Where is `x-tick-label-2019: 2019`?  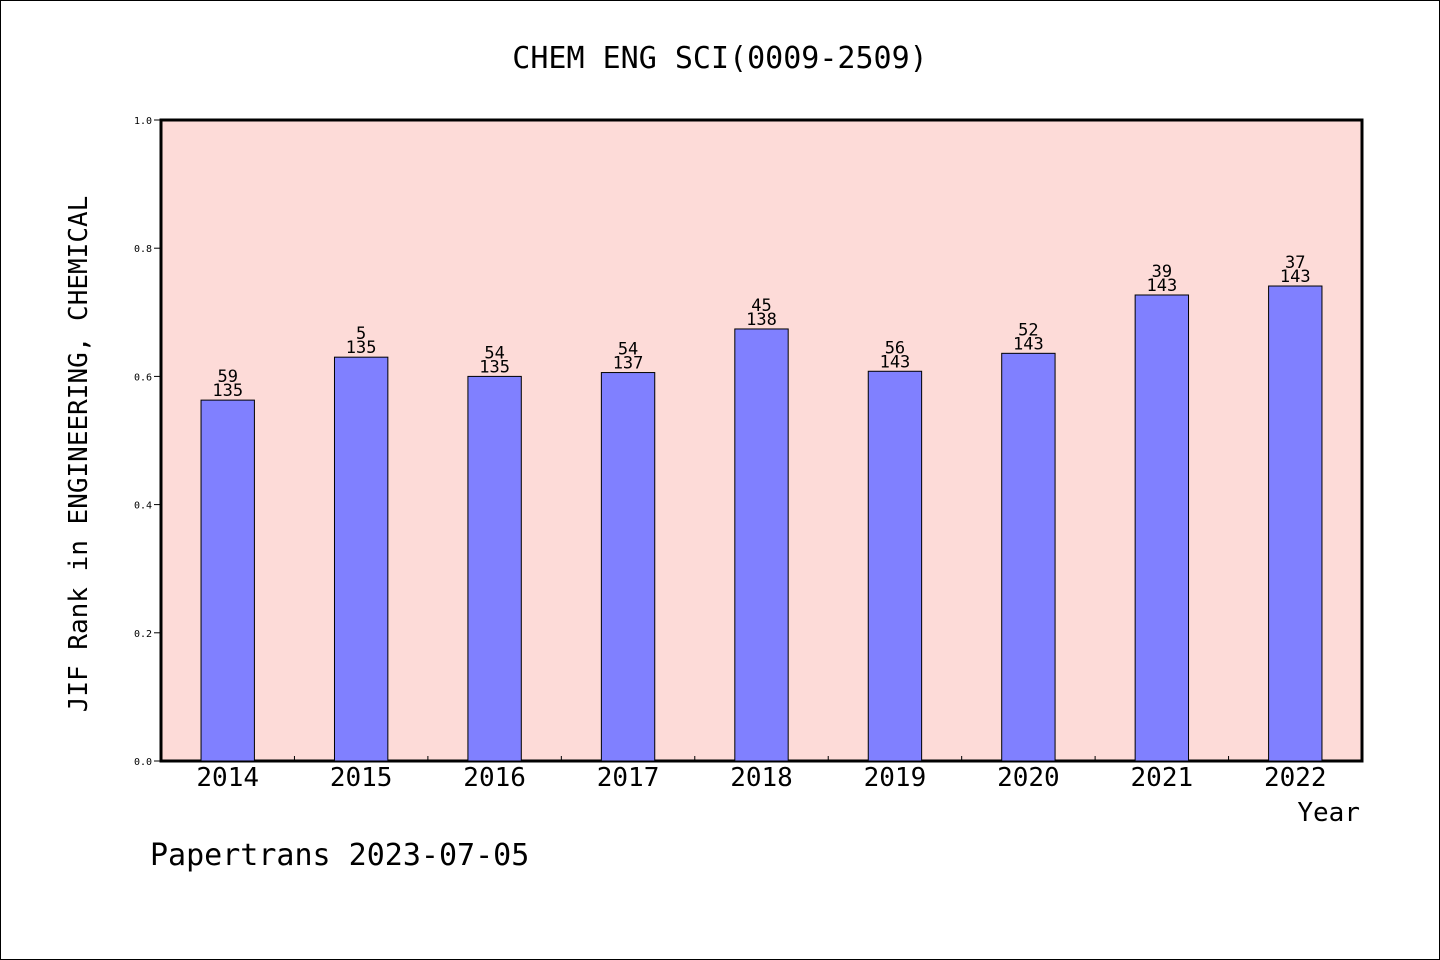
x-tick-label-2019: 2019 is located at coordinates (895, 778).